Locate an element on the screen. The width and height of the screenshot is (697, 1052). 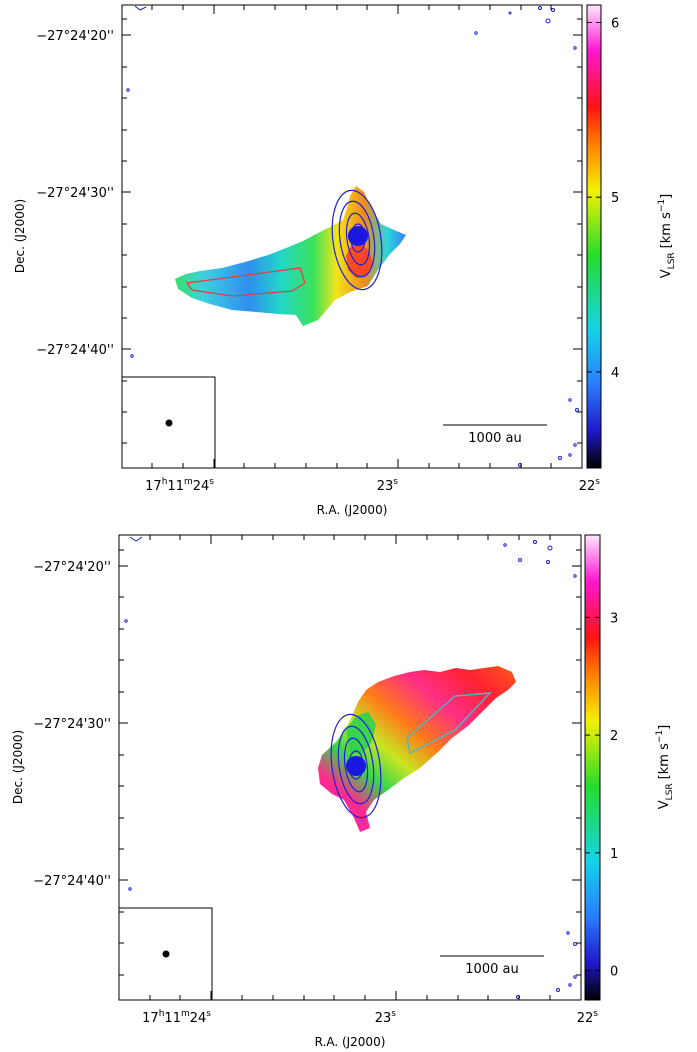
colorbar-ticks: 0 1 2 3 is located at coordinates (601, 795).